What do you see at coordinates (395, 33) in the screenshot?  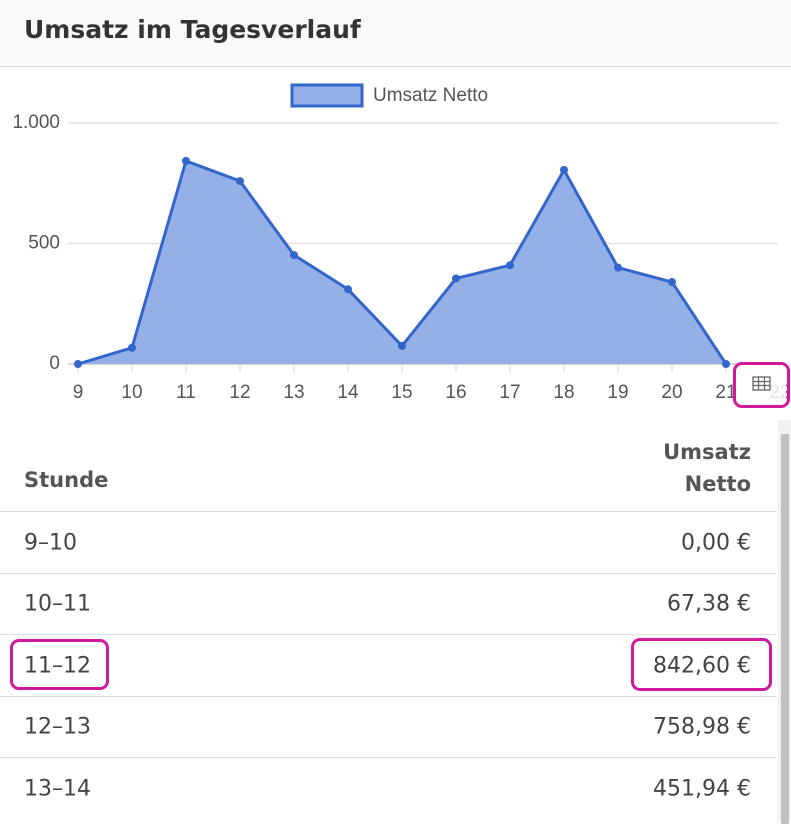 I see `panel-header: Umsatz im Tagesverlauf` at bounding box center [395, 33].